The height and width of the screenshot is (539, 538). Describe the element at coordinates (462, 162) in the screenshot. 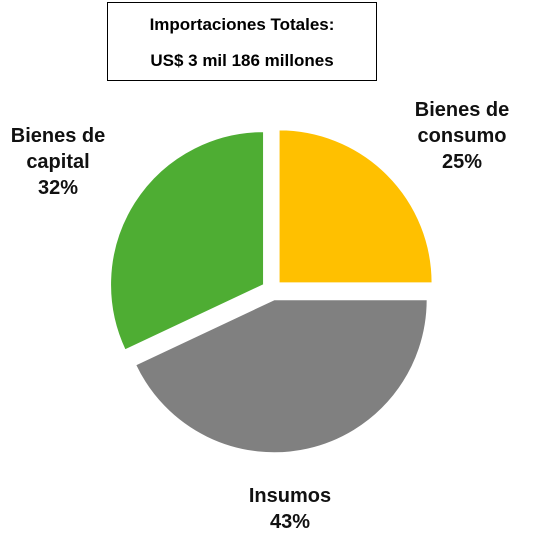

I see `value-label: 25%` at that location.